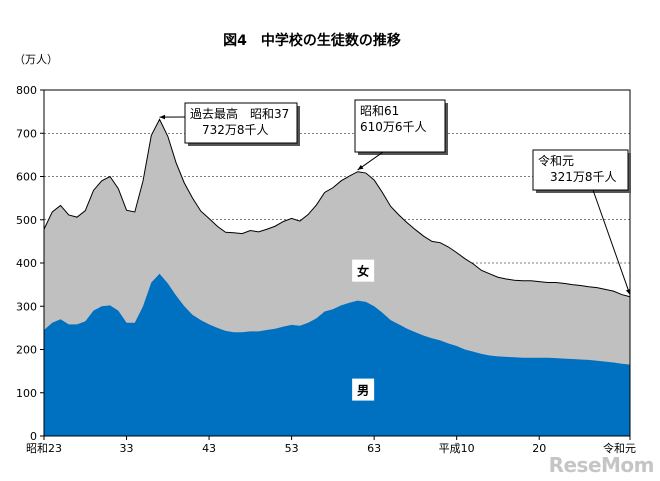 The image size is (660, 481). Describe the element at coordinates (26, 220) in the screenshot. I see `y-tick-label: 500` at that location.